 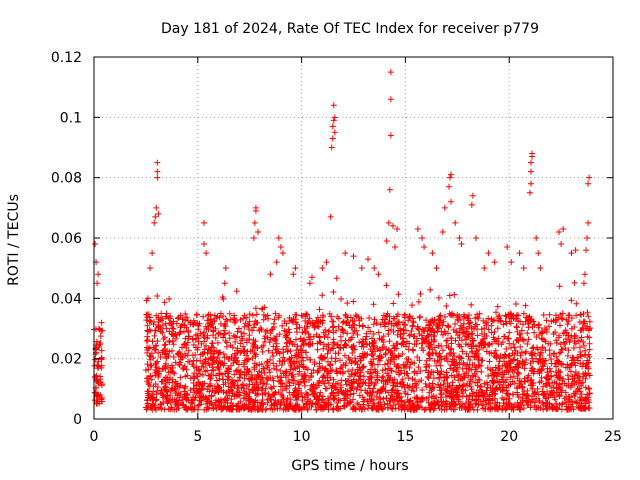 What do you see at coordinates (349, 466) in the screenshot?
I see `x-axis-label: GPS time / hours` at bounding box center [349, 466].